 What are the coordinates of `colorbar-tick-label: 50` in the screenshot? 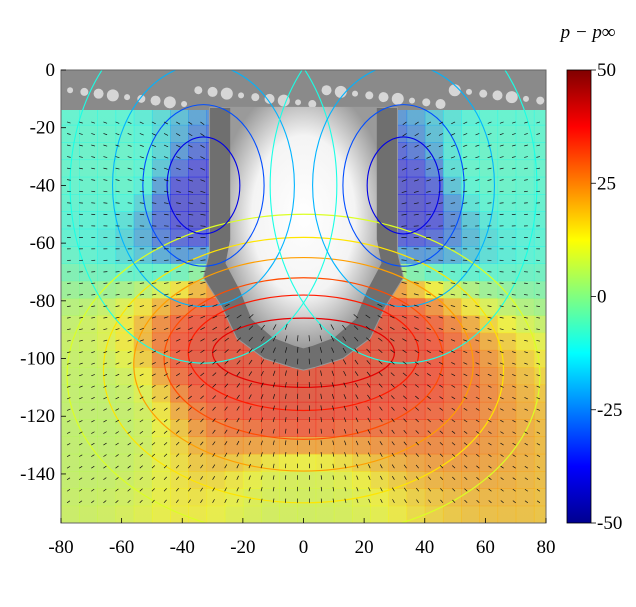 It's located at (606, 70).